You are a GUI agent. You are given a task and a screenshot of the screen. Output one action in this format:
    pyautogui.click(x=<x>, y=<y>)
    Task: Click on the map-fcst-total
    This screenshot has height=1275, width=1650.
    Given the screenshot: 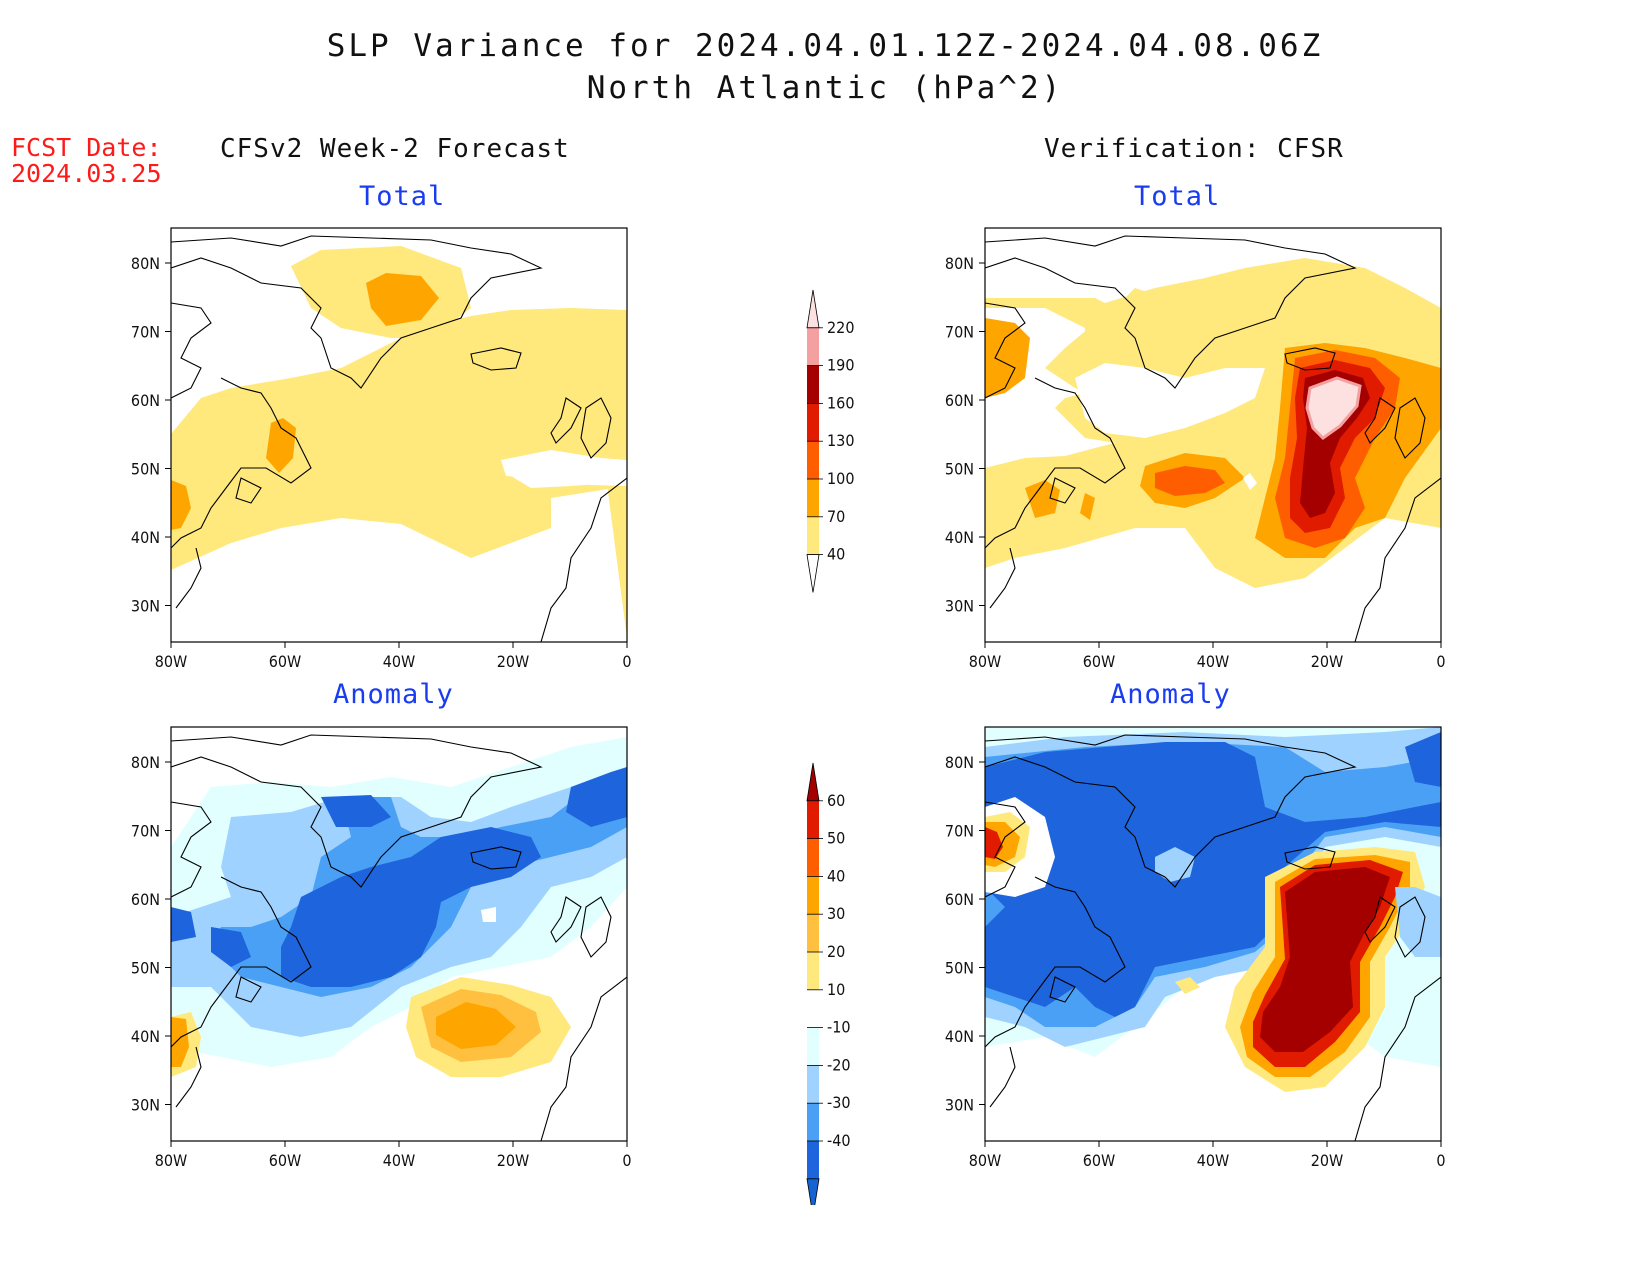 What is the action you would take?
    pyautogui.click(x=399, y=435)
    